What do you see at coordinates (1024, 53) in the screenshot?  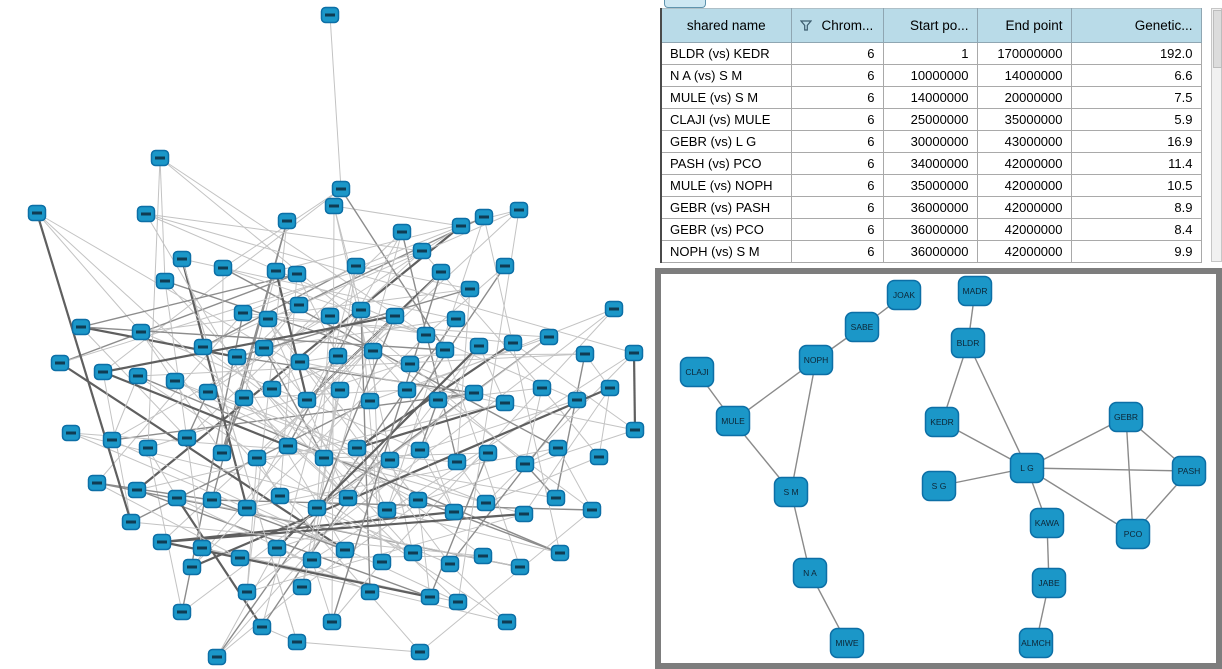 I see `table-cell: 170000000` at bounding box center [1024, 53].